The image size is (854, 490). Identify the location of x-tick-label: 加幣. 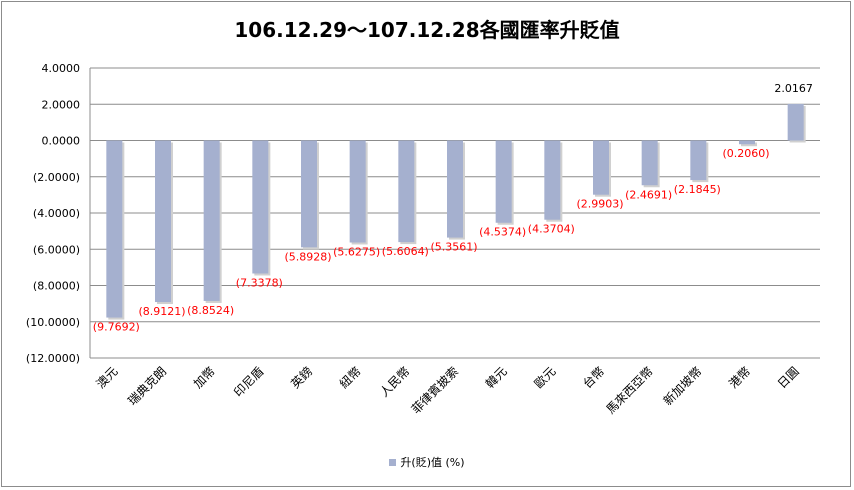
(204, 377).